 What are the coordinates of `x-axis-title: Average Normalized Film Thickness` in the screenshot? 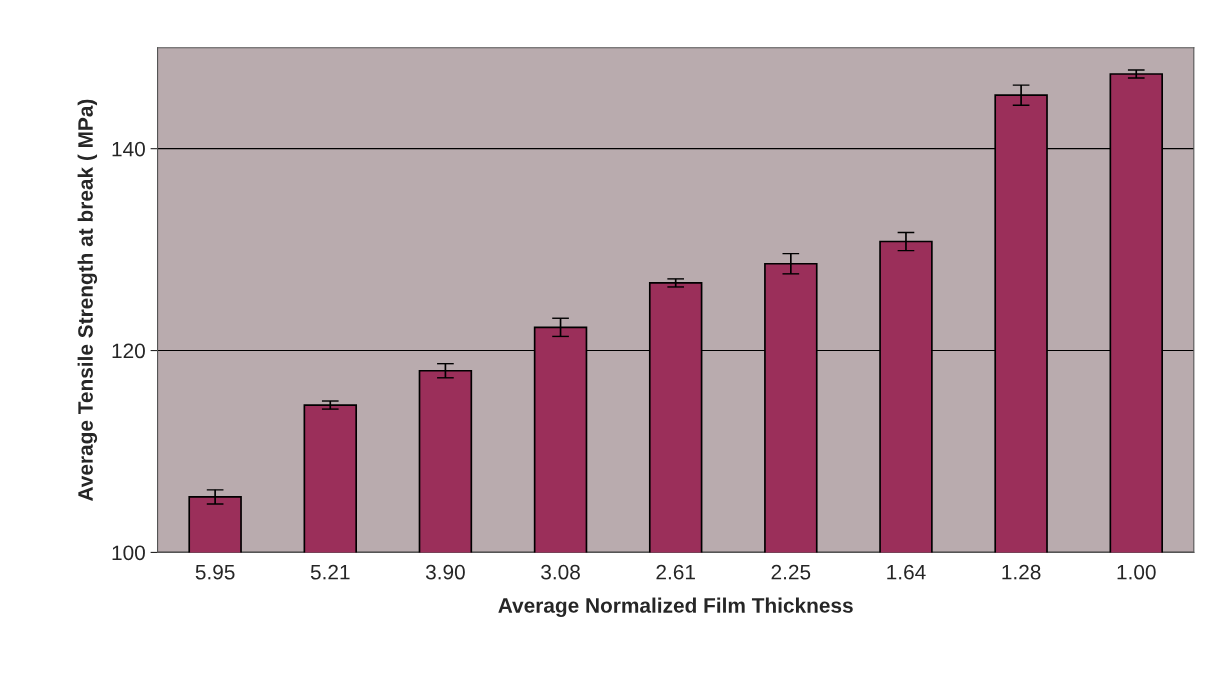 It's located at (675, 607).